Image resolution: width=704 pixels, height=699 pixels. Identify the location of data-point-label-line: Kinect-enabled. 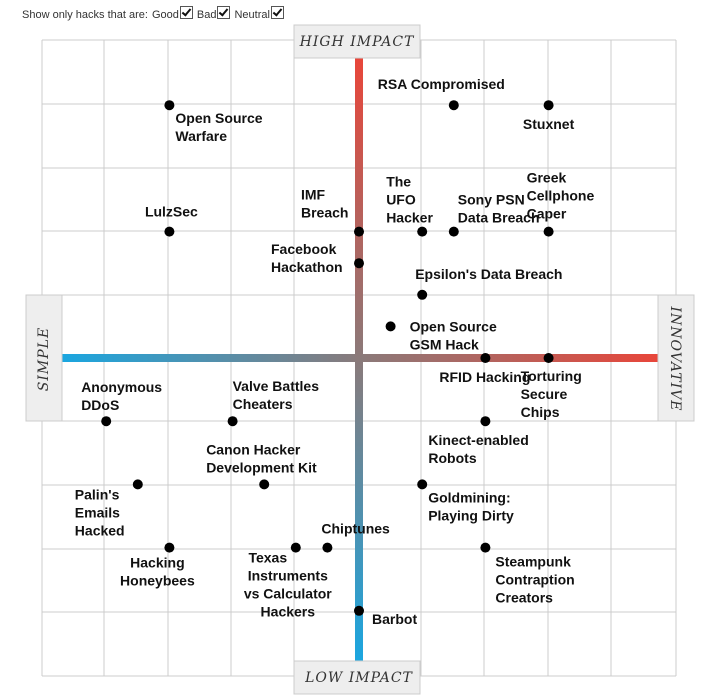
(478, 440).